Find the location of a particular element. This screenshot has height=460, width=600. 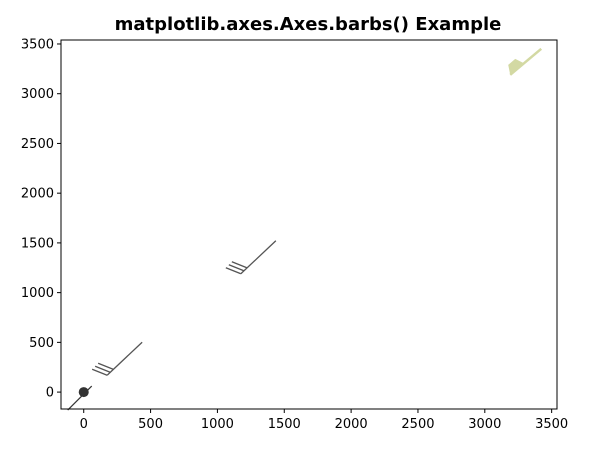

x-tick-label: 500 is located at coordinates (150, 424).